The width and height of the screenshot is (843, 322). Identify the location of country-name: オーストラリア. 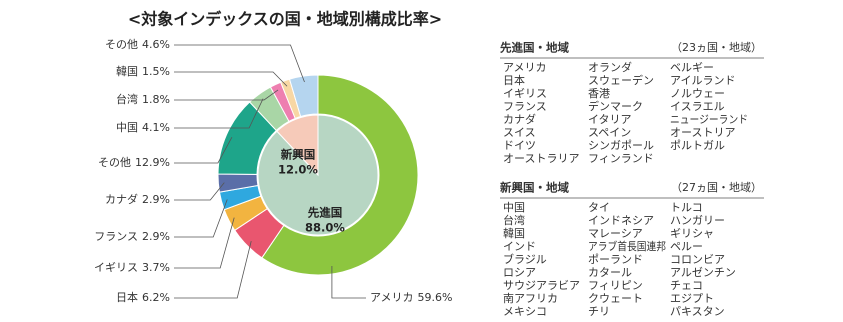
(541, 158).